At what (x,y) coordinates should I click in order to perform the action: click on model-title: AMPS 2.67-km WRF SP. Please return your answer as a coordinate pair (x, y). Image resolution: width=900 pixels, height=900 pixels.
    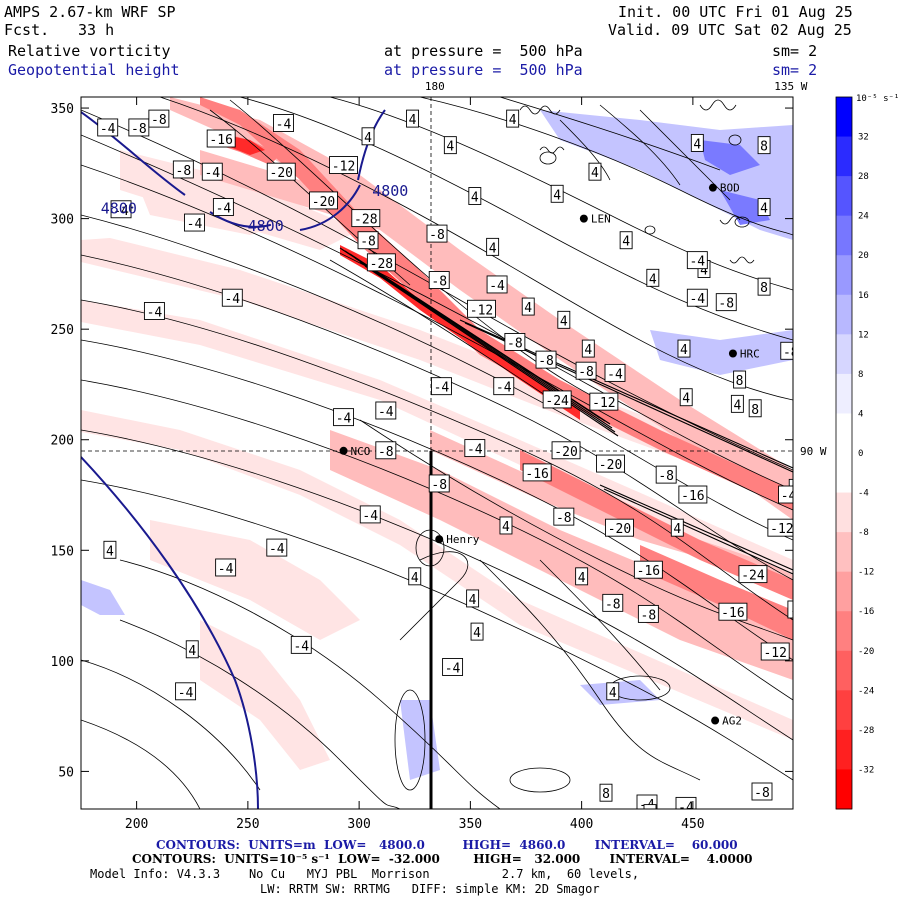
    Looking at the image, I should click on (90, 12).